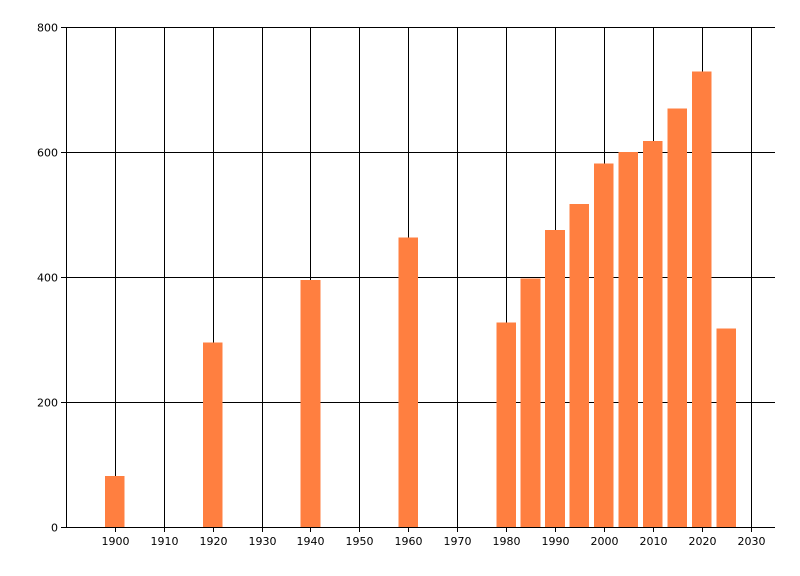  Describe the element at coordinates (214, 541) in the screenshot. I see `x-tick-label: 1920` at that location.